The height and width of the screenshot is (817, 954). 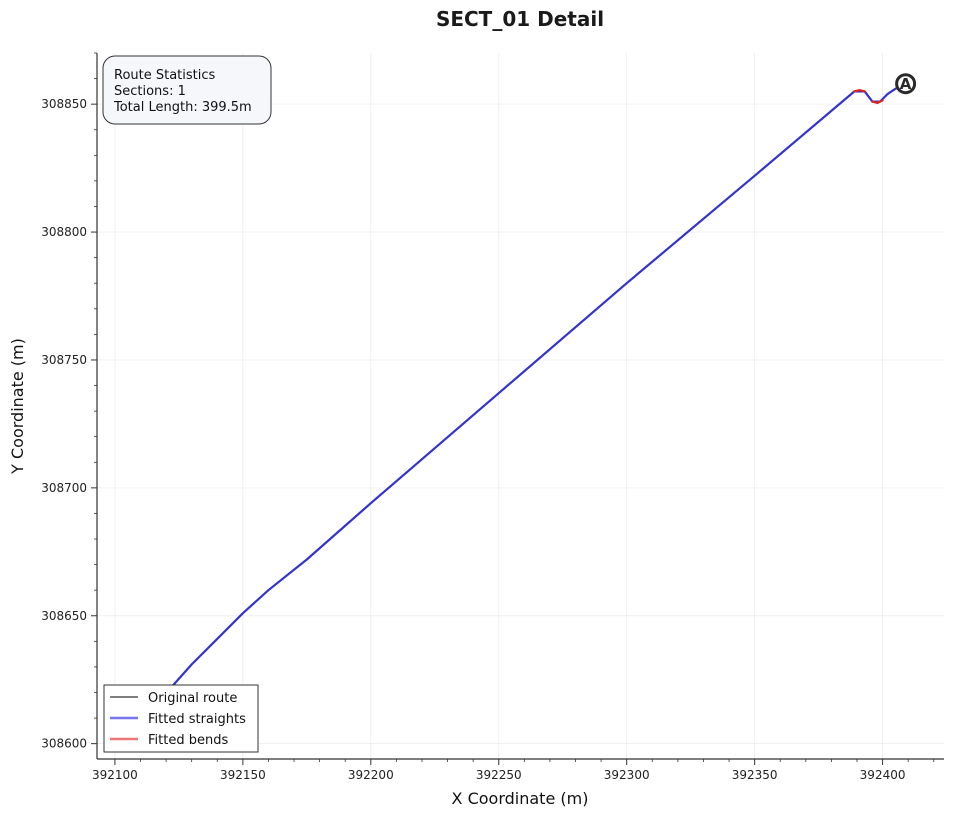 I want to click on route-marker-label-a: A, so click(x=906, y=84).